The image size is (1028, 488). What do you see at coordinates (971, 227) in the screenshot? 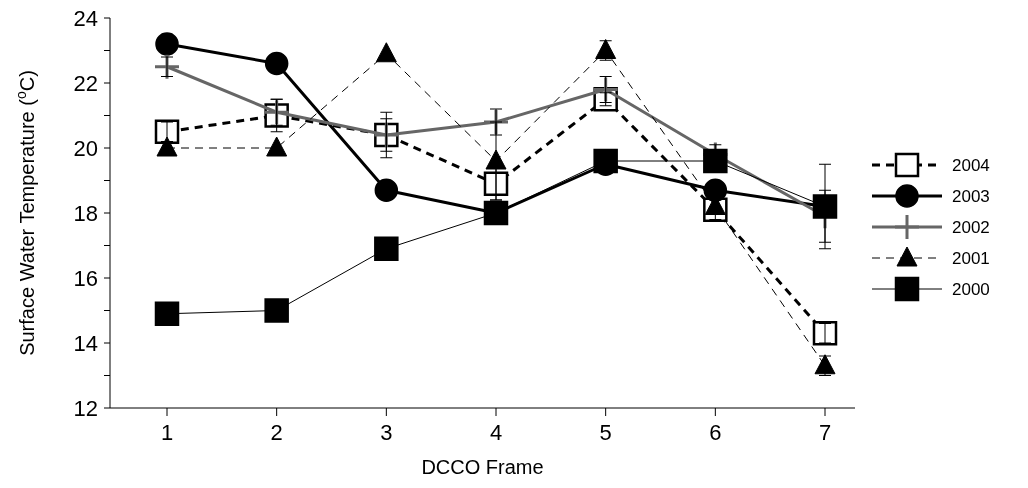
I see `legend-label: 2002` at bounding box center [971, 227].